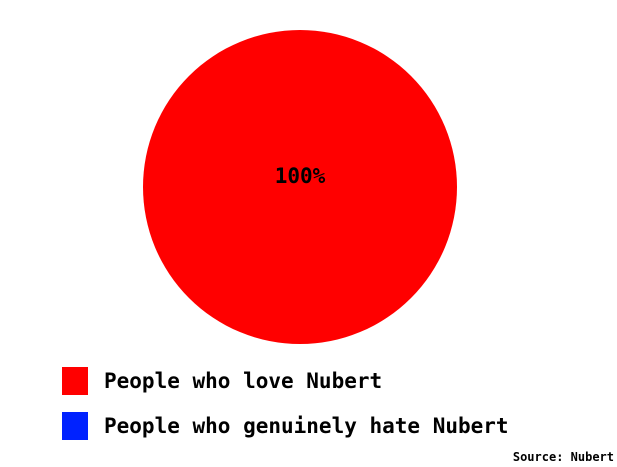 The image size is (617, 467). I want to click on legend-swatch-love, so click(75, 381).